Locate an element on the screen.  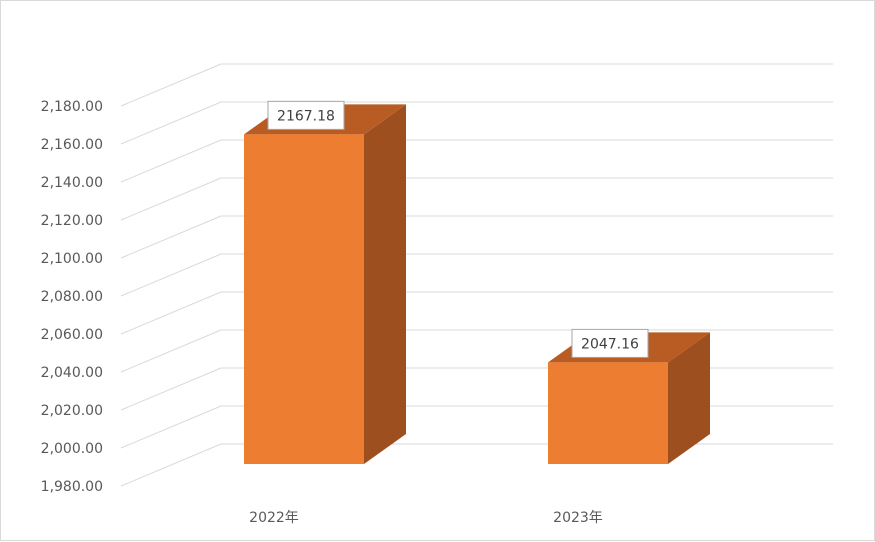
x-category-label: 2022年 is located at coordinates (274, 518).